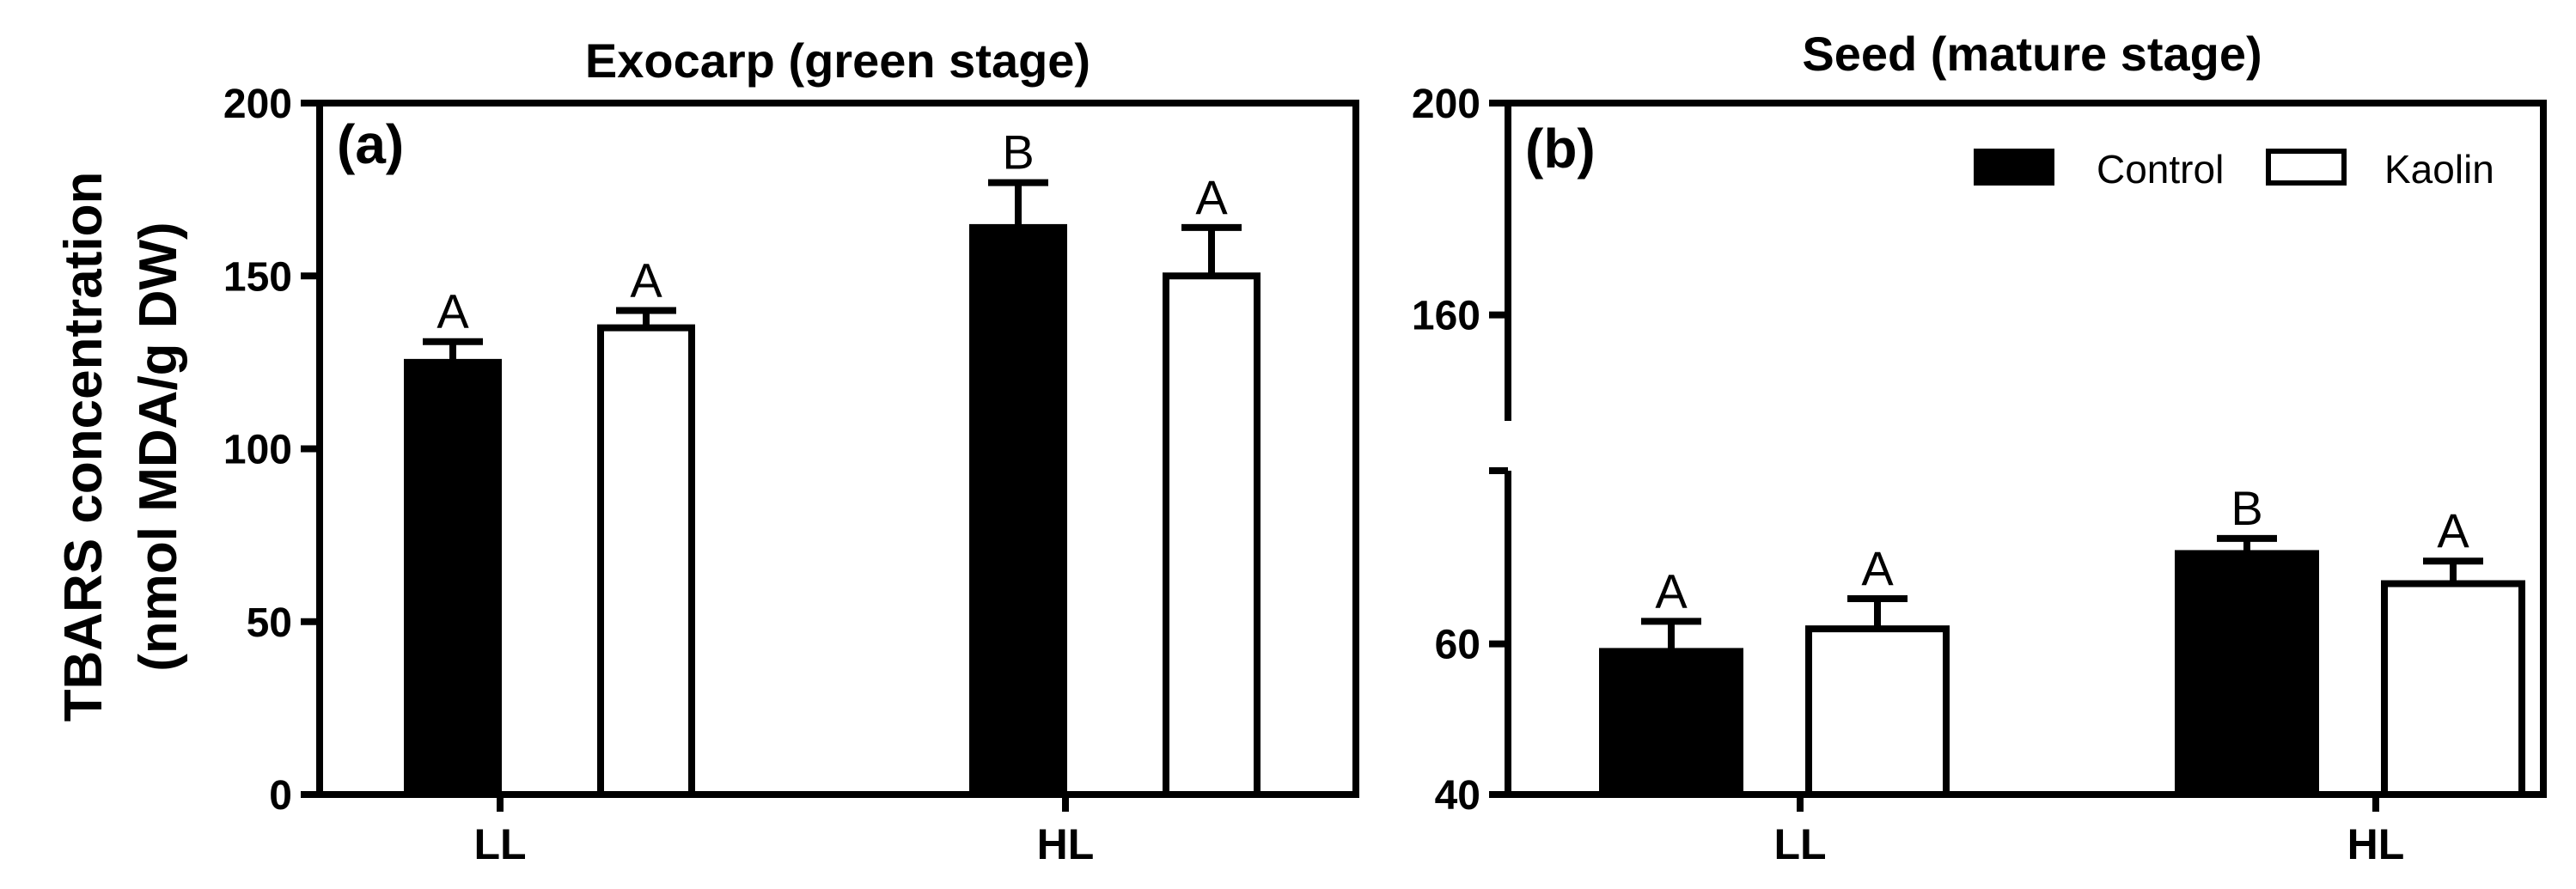 The width and height of the screenshot is (2576, 889). I want to click on category-label-b: HL, so click(2376, 844).